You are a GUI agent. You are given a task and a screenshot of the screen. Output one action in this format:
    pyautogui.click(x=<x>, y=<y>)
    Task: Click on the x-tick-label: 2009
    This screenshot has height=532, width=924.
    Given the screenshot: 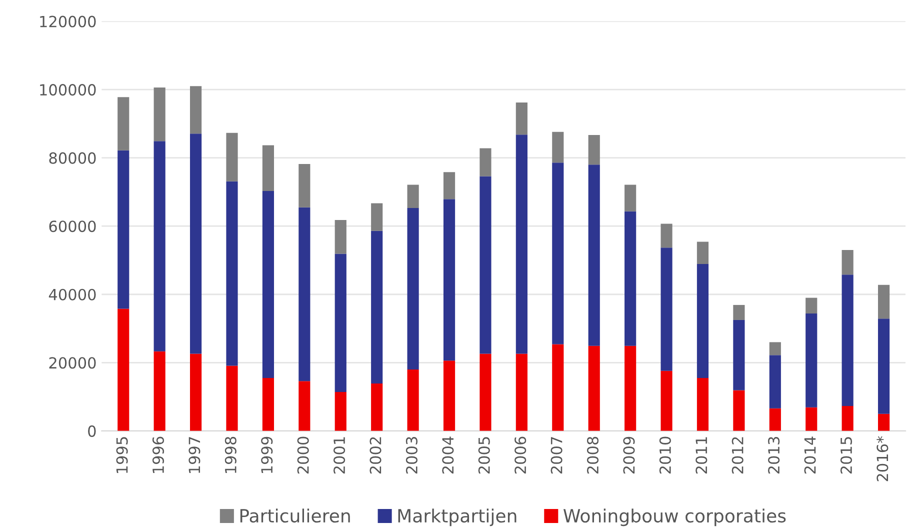 What is the action you would take?
    pyautogui.click(x=629, y=455)
    